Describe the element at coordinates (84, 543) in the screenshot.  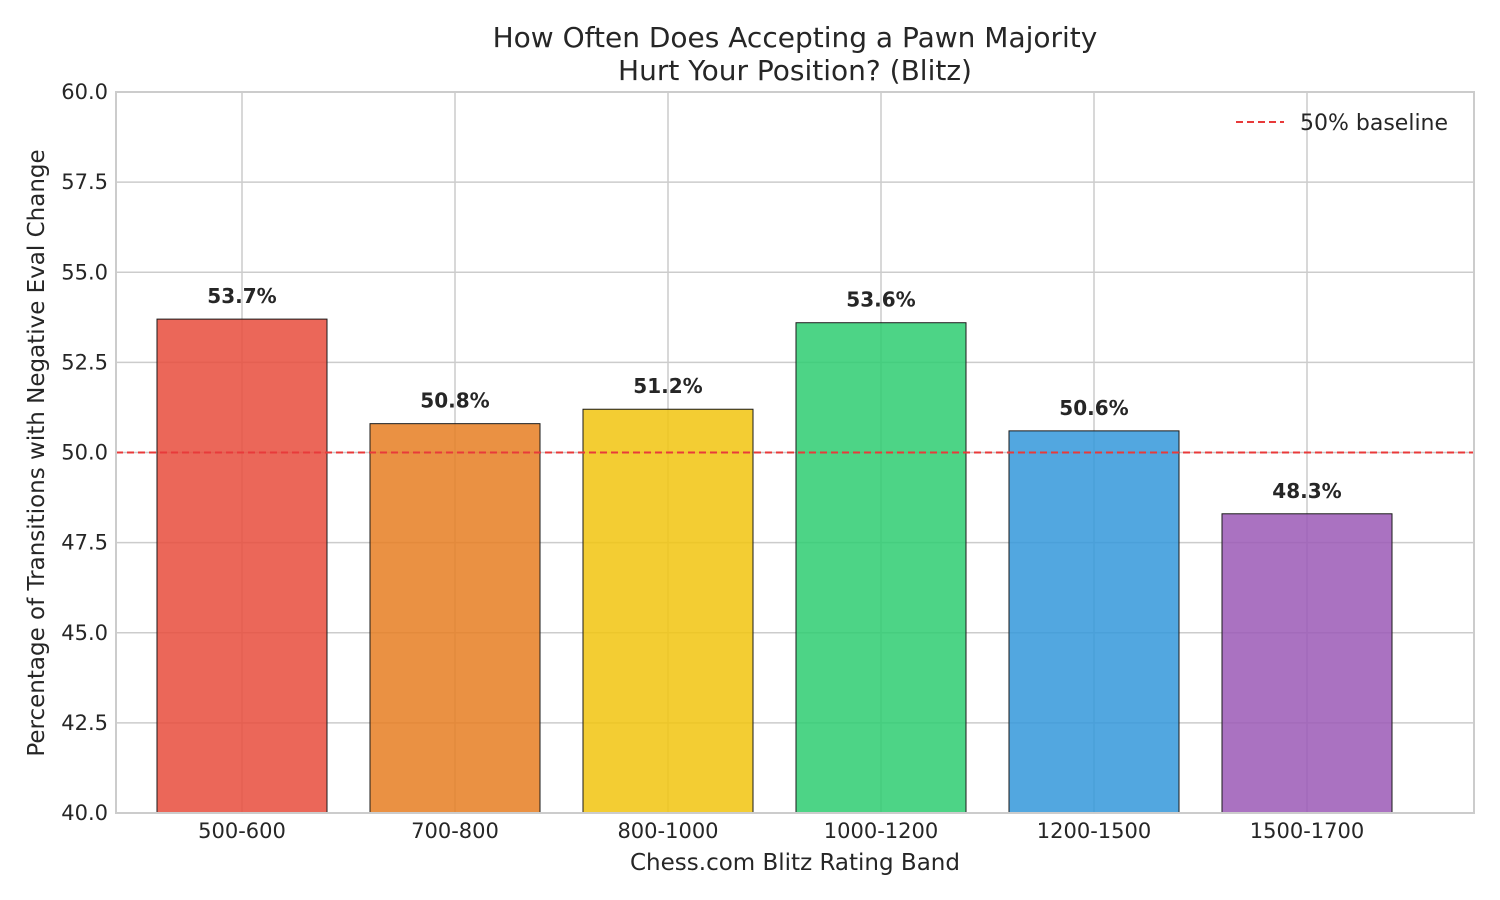
I see `y-tick-label: 47.5` at that location.